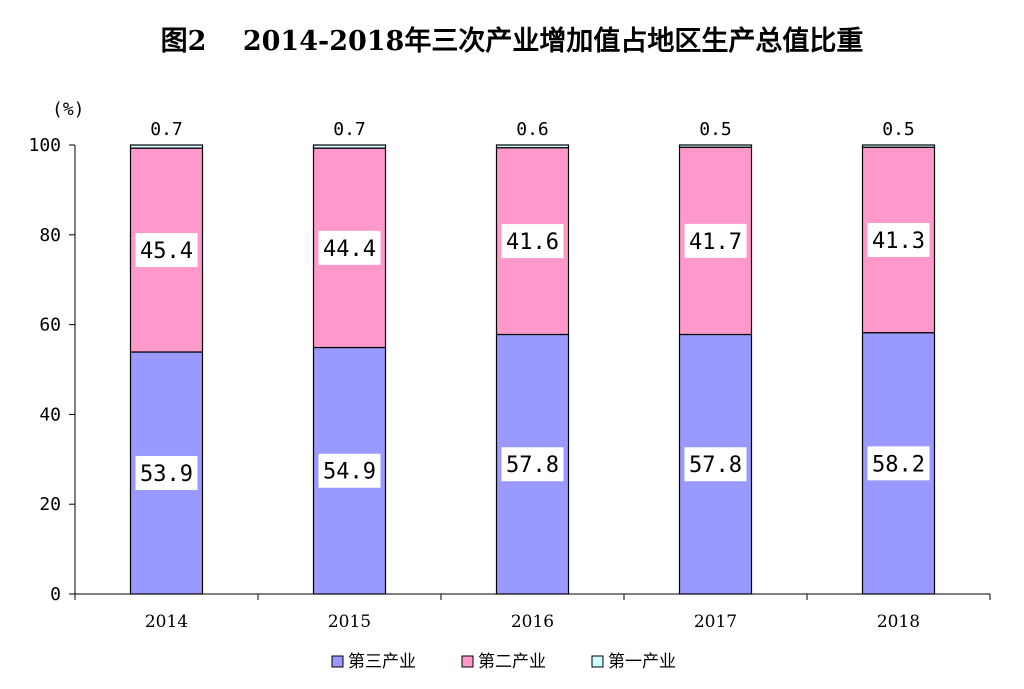 This screenshot has height=689, width=1024. Describe the element at coordinates (898, 622) in the screenshot. I see `x-tick-label: 2018` at that location.